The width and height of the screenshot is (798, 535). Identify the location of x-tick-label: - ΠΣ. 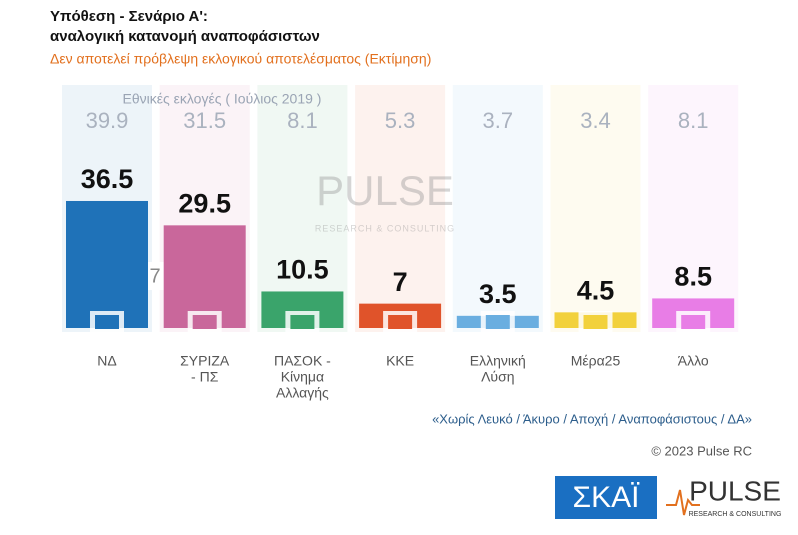
(205, 377).